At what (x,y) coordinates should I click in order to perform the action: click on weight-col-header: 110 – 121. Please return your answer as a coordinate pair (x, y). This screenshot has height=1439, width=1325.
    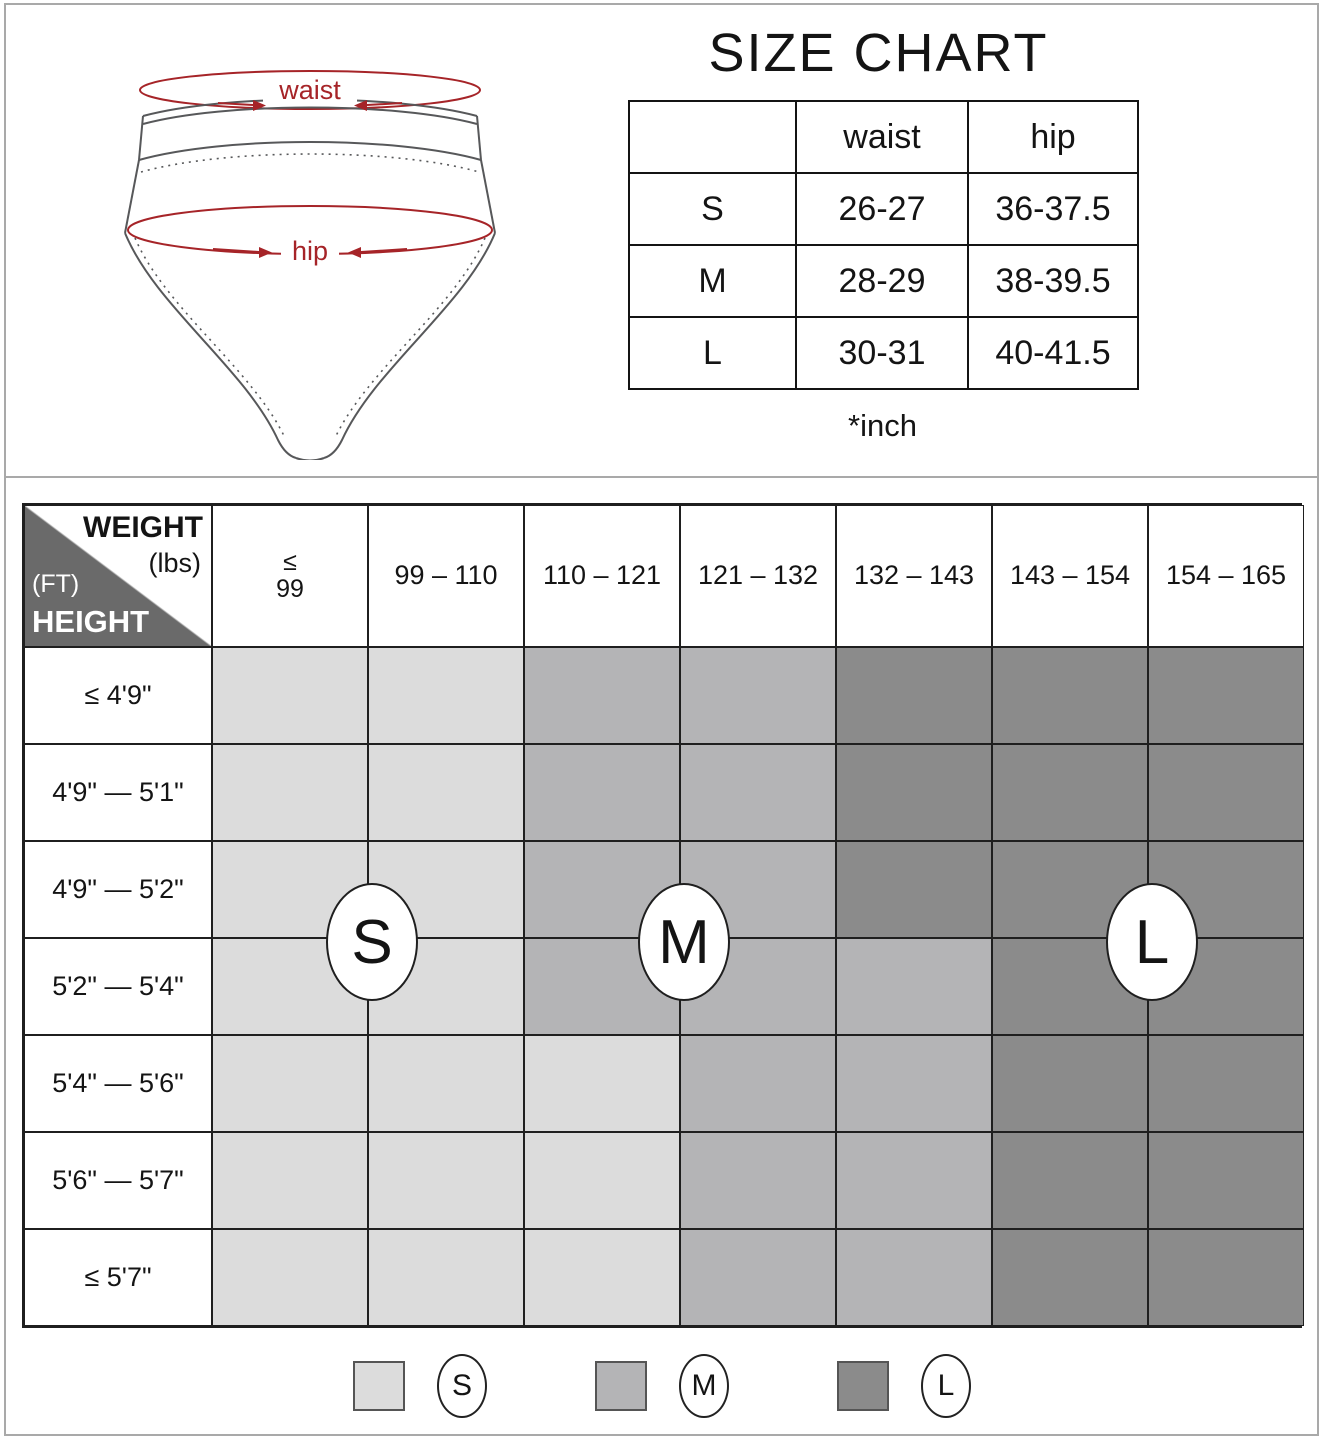
    Looking at the image, I should click on (602, 576).